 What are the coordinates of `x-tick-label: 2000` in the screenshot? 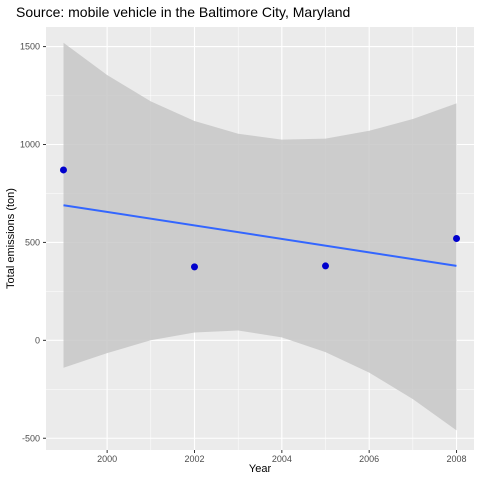 It's located at (107, 459).